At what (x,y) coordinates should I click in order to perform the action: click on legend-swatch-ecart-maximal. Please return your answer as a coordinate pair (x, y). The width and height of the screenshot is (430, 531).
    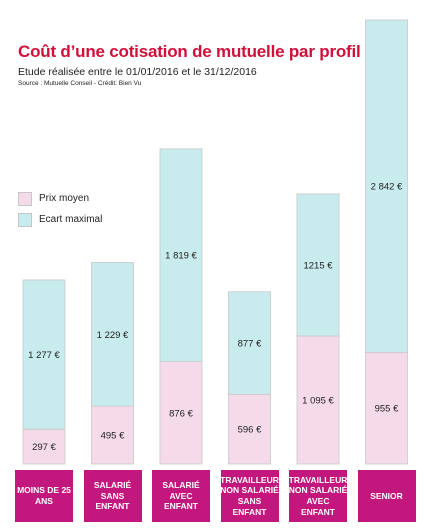
    Looking at the image, I should click on (25, 219).